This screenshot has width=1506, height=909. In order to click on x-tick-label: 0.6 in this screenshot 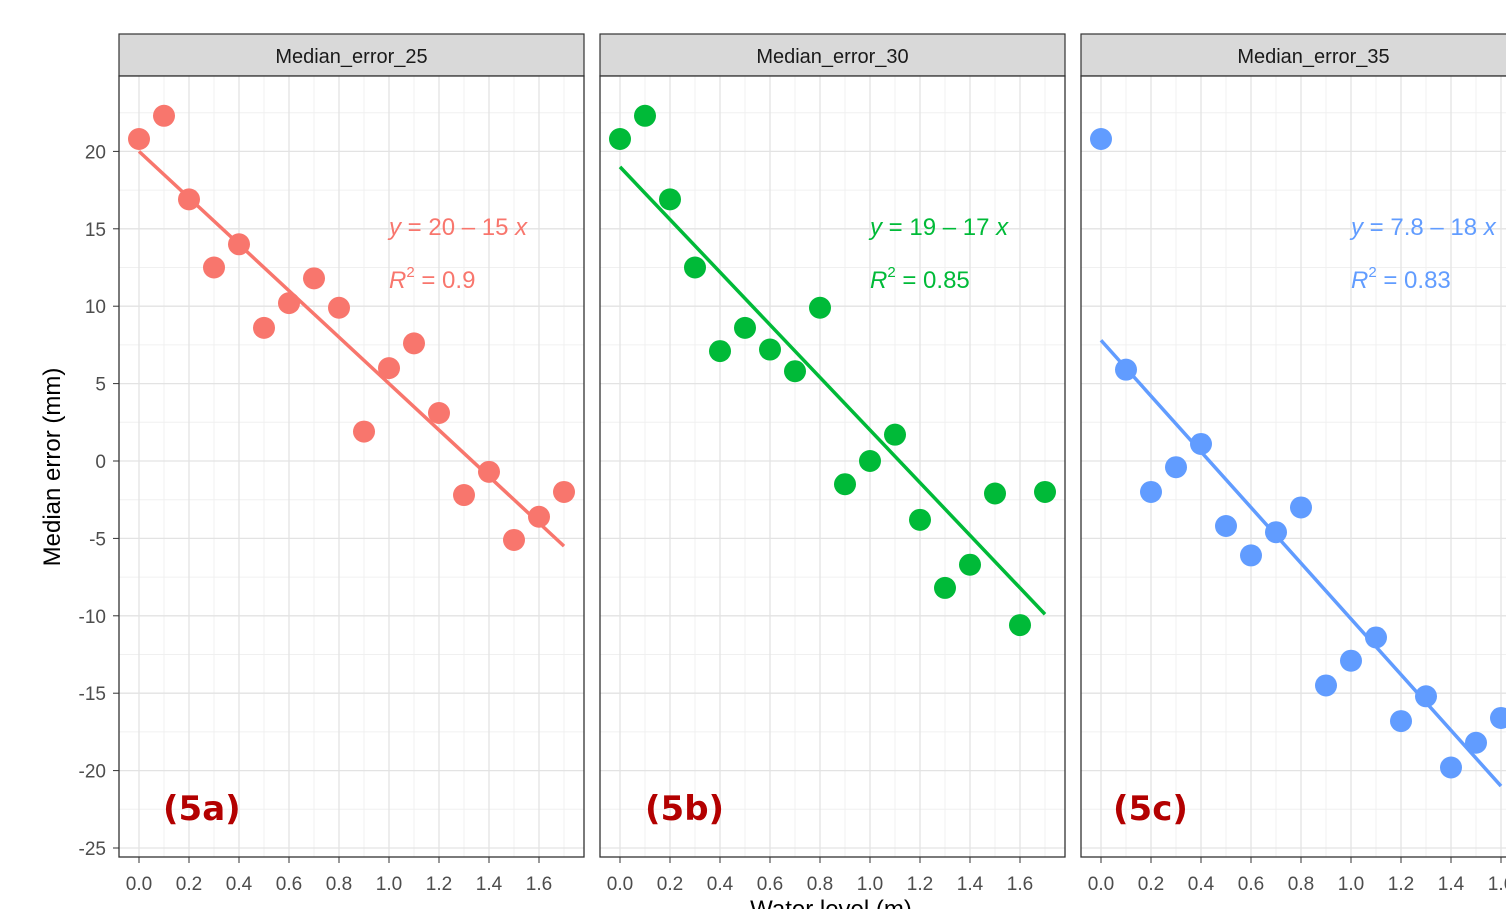, I will do `click(289, 884)`.